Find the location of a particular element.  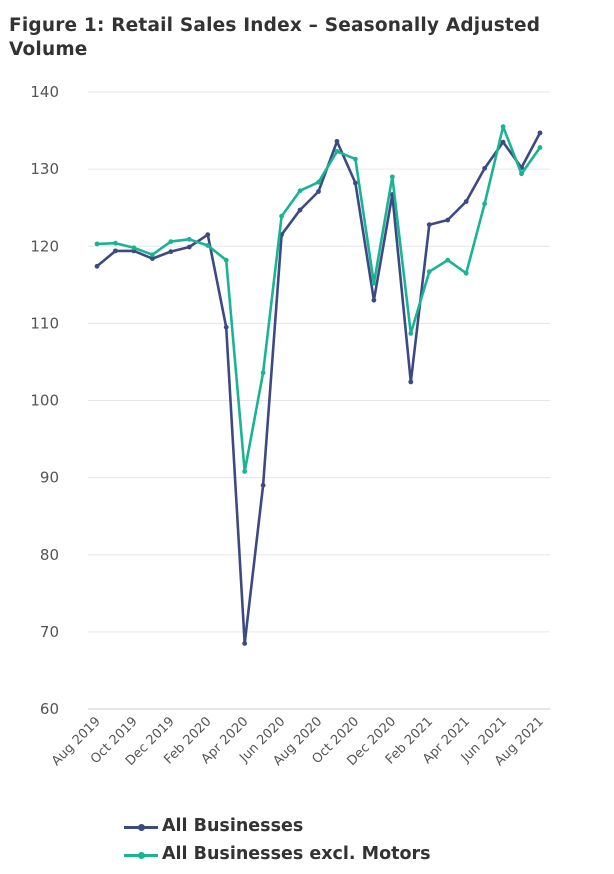

data-point-all-businesses-oct-2020 is located at coordinates (355, 183).